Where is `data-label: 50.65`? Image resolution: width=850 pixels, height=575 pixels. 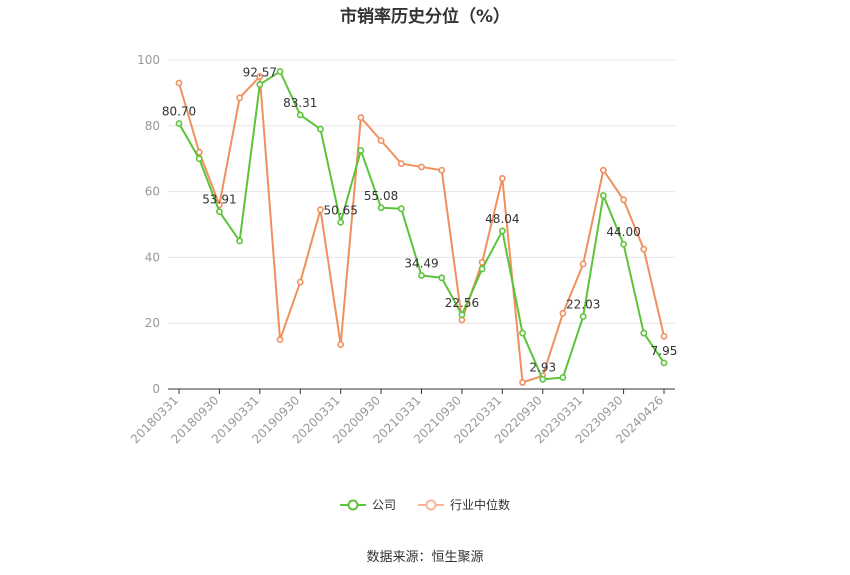
data-label: 50.65 is located at coordinates (340, 210).